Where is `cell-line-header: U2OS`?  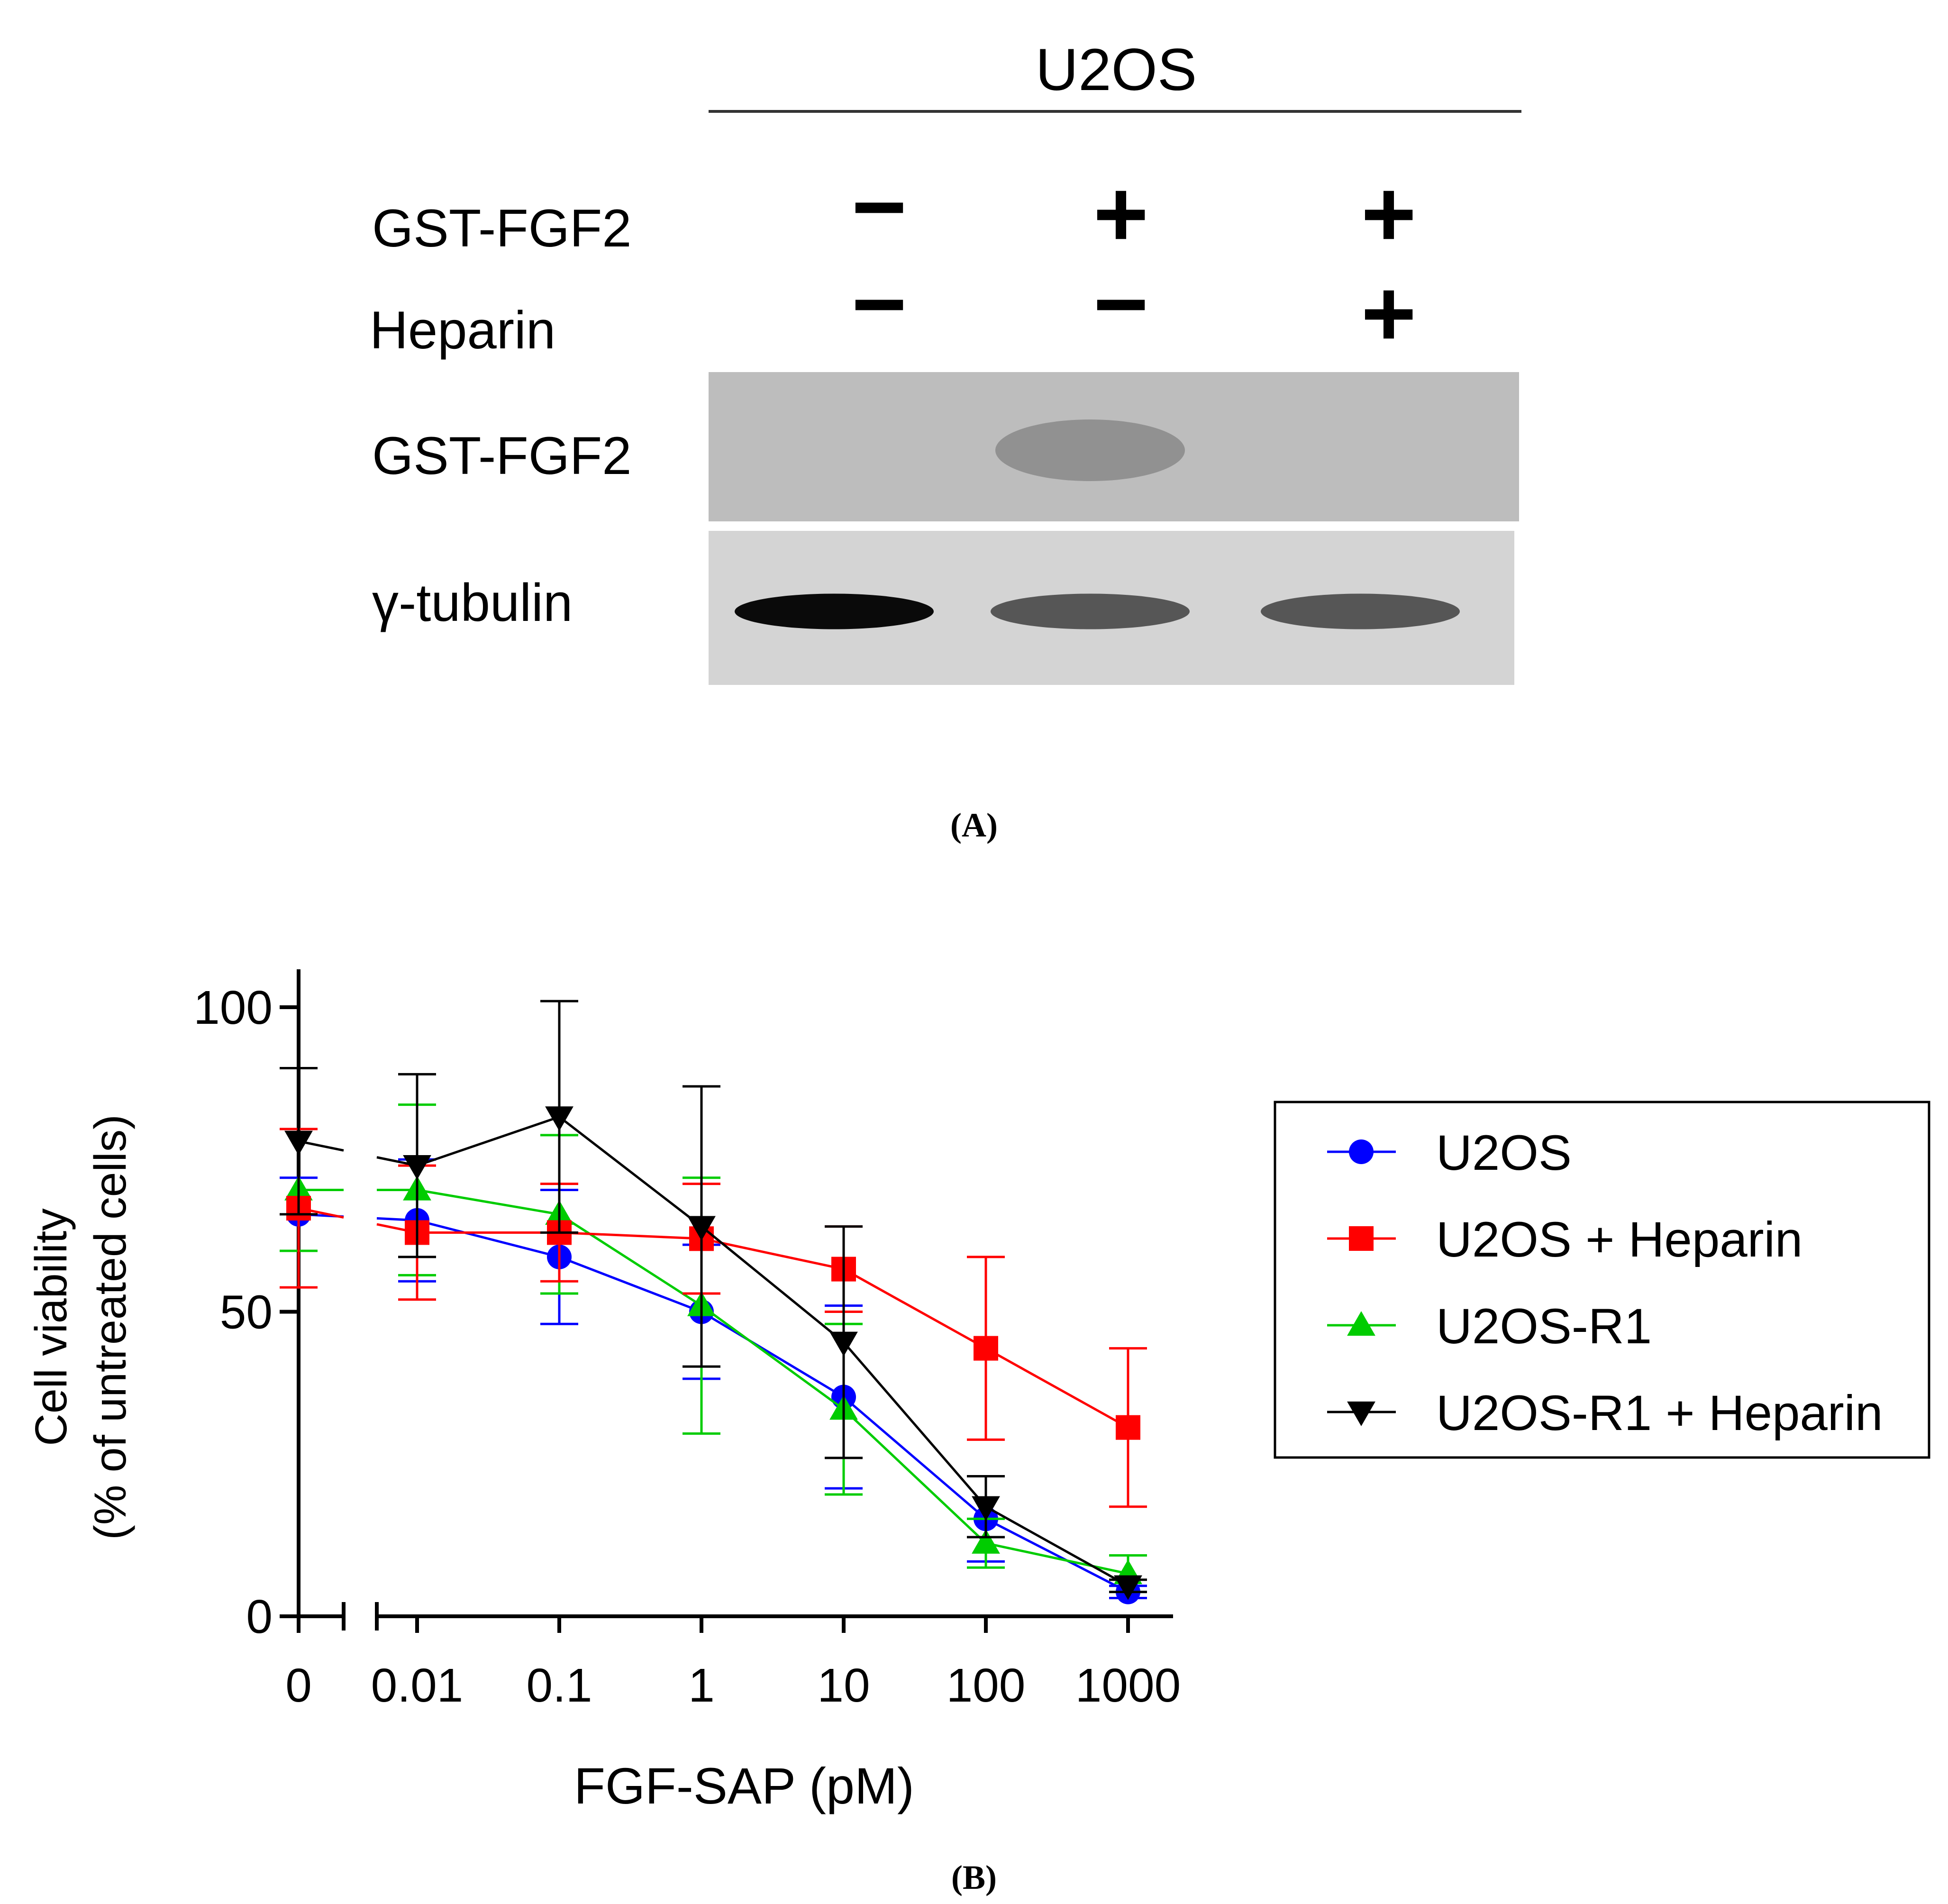 cell-line-header: U2OS is located at coordinates (1116, 70).